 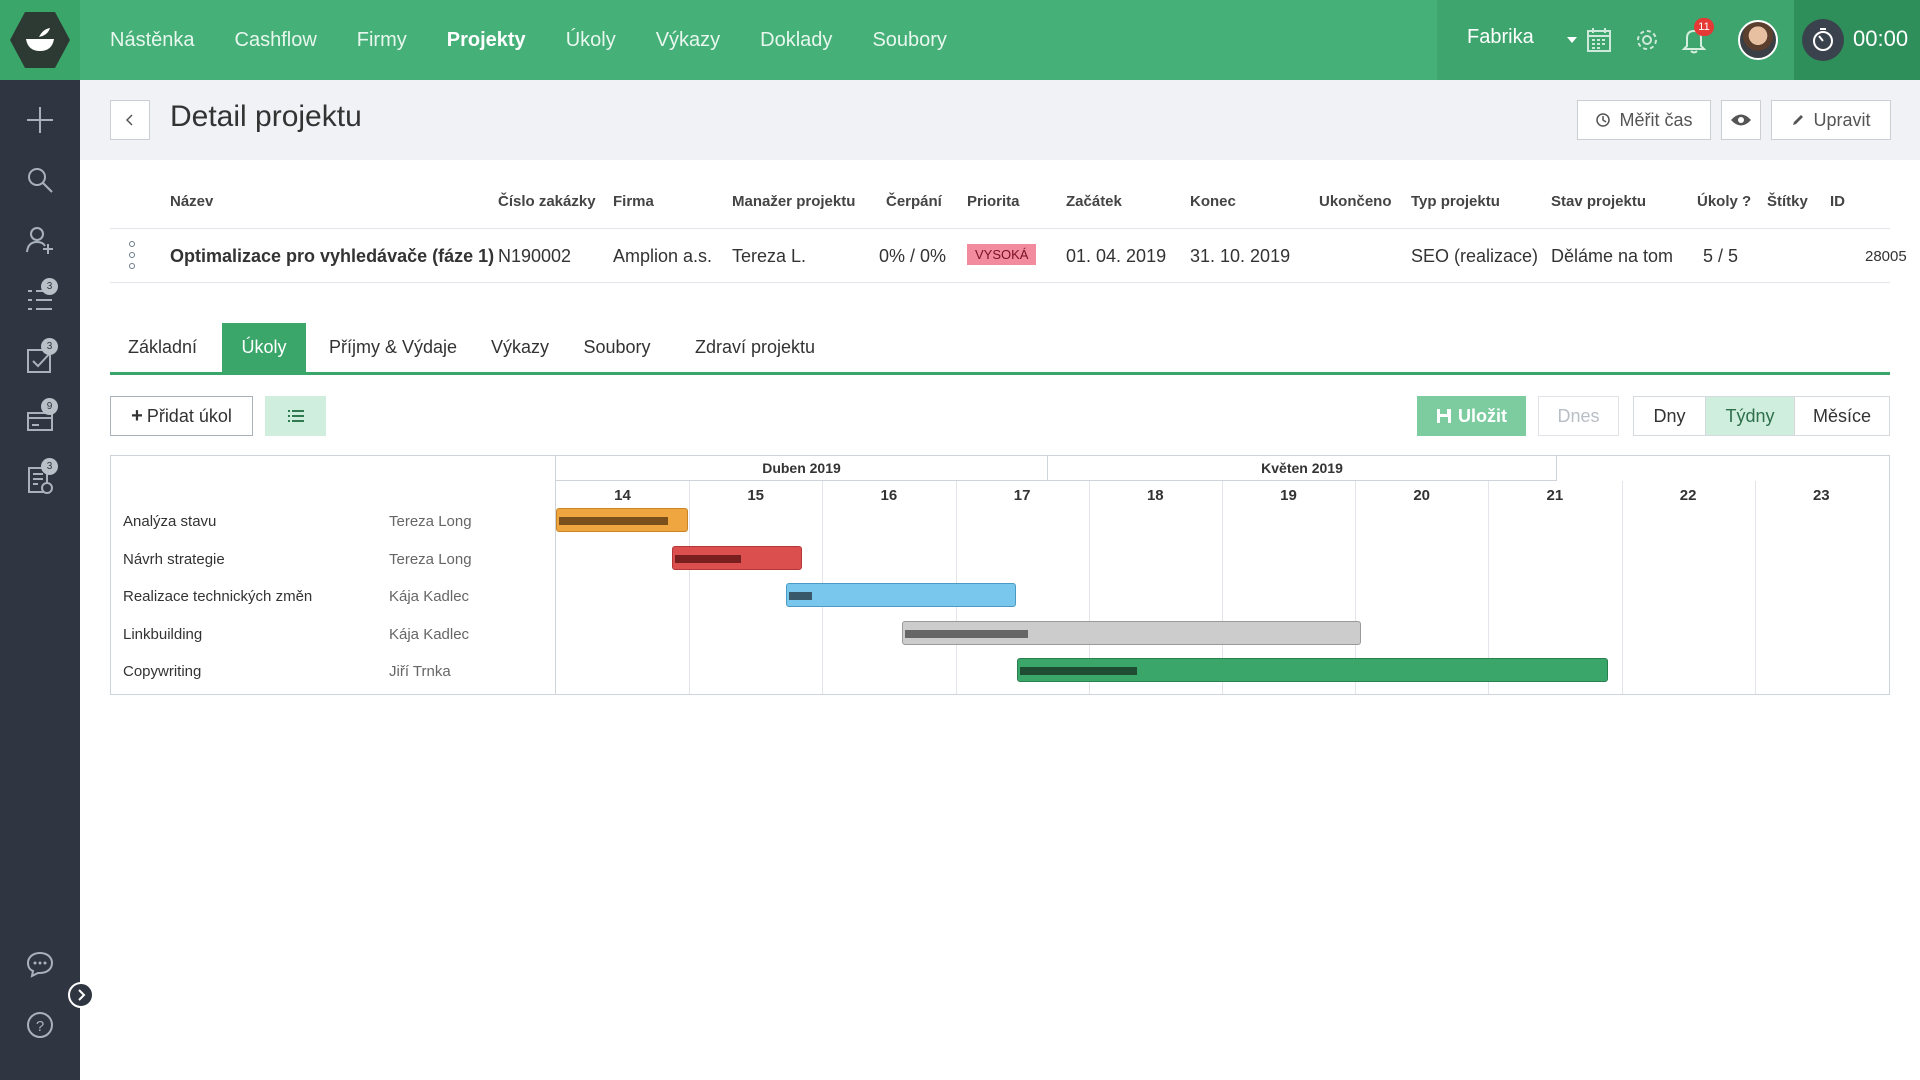 I want to click on col-header-end: Konec, so click(x=1213, y=201).